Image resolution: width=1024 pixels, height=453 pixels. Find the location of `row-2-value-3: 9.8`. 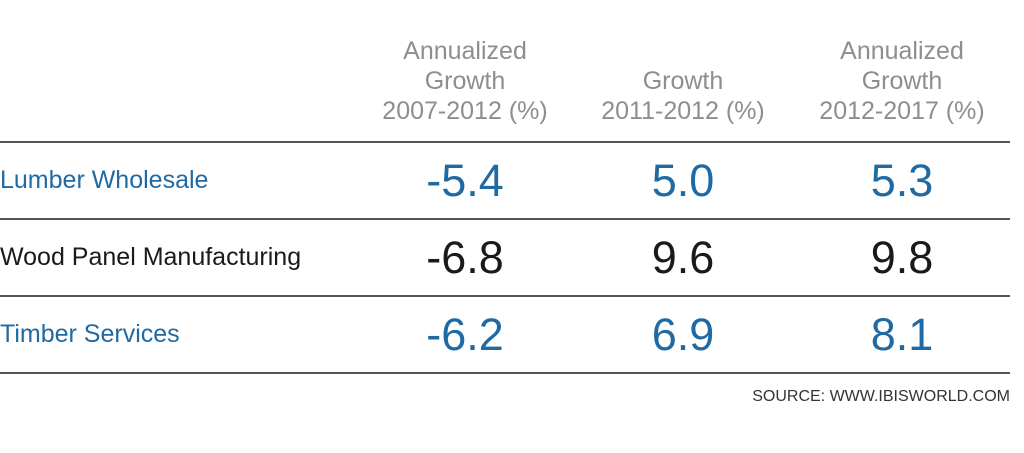

row-2-value-3: 9.8 is located at coordinates (902, 257).